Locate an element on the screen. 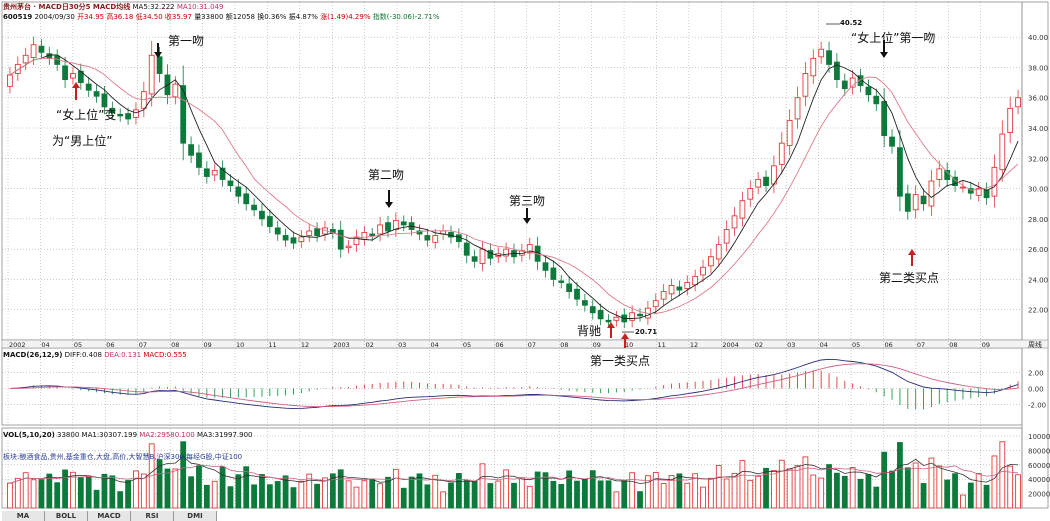 The height and width of the screenshot is (521, 1050). vol-y-tick: 80000 is located at coordinates (1039, 451).